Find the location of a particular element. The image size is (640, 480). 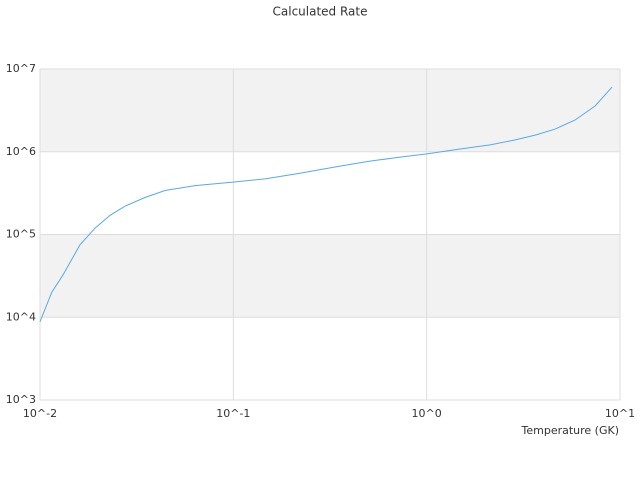

y-tick-label: 10^3 is located at coordinates (21, 399).